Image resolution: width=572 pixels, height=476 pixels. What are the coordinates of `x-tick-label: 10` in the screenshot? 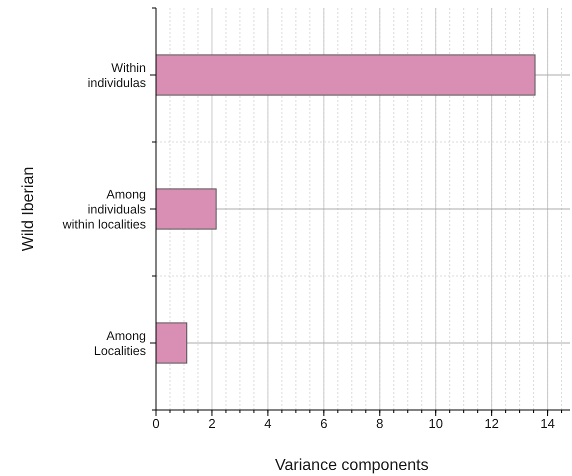 It's located at (435, 424).